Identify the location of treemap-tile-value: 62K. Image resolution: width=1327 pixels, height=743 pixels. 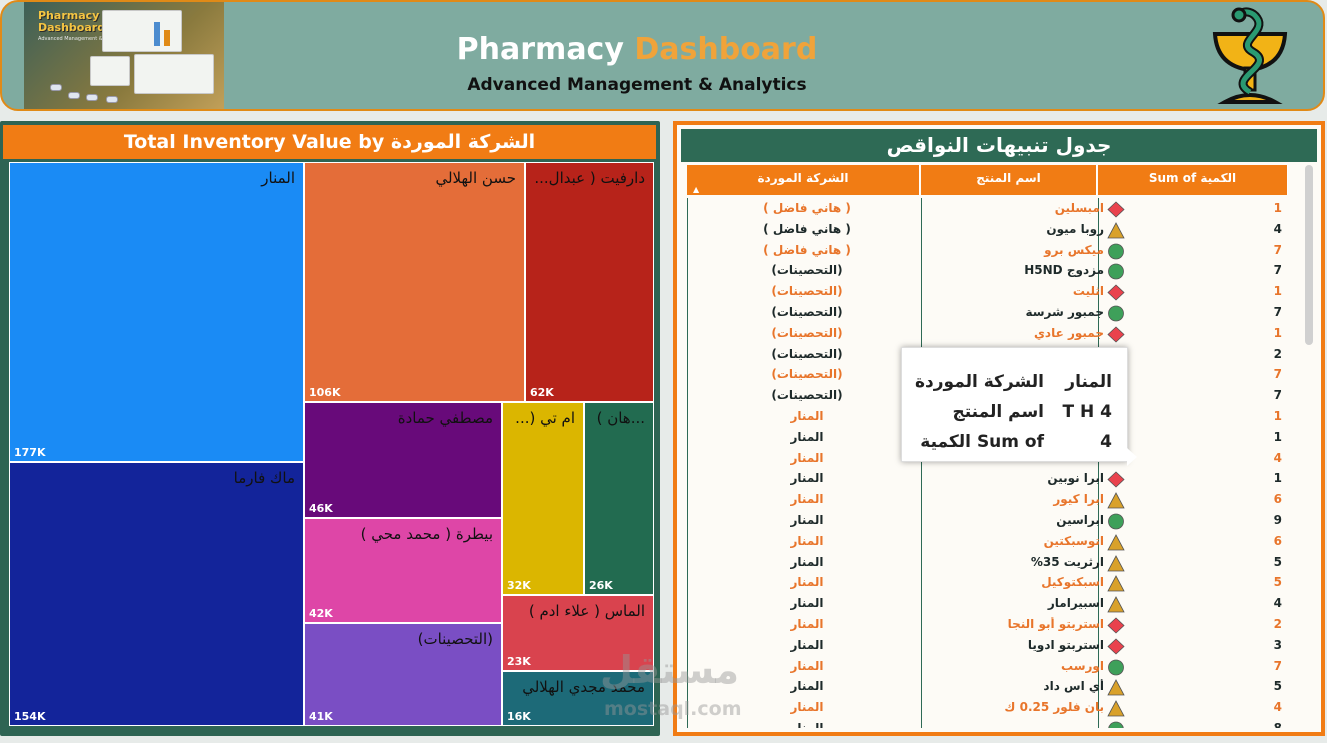
(542, 392).